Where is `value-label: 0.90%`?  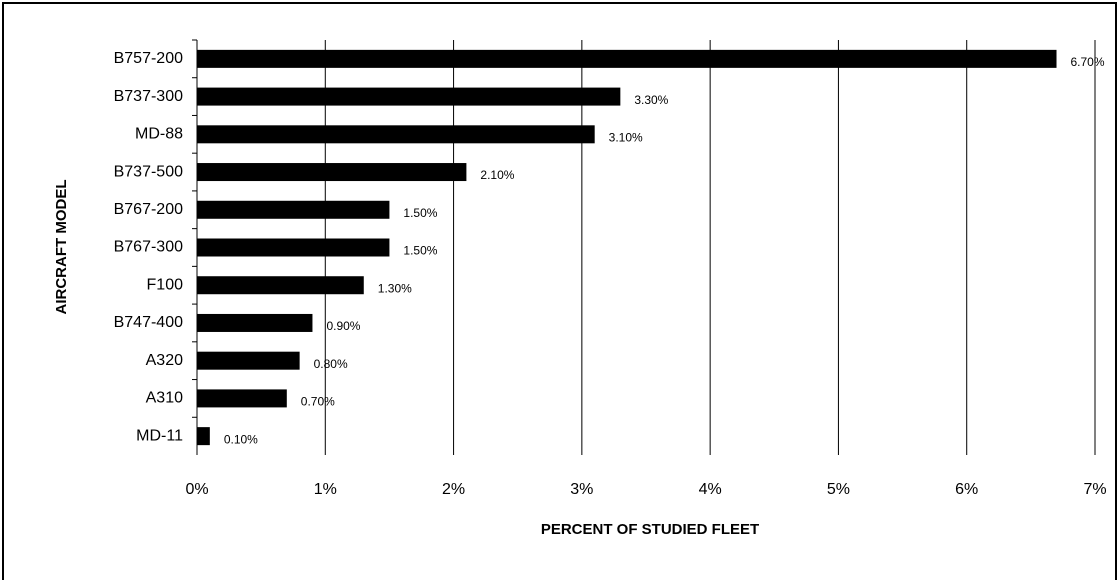 value-label: 0.90% is located at coordinates (343, 326).